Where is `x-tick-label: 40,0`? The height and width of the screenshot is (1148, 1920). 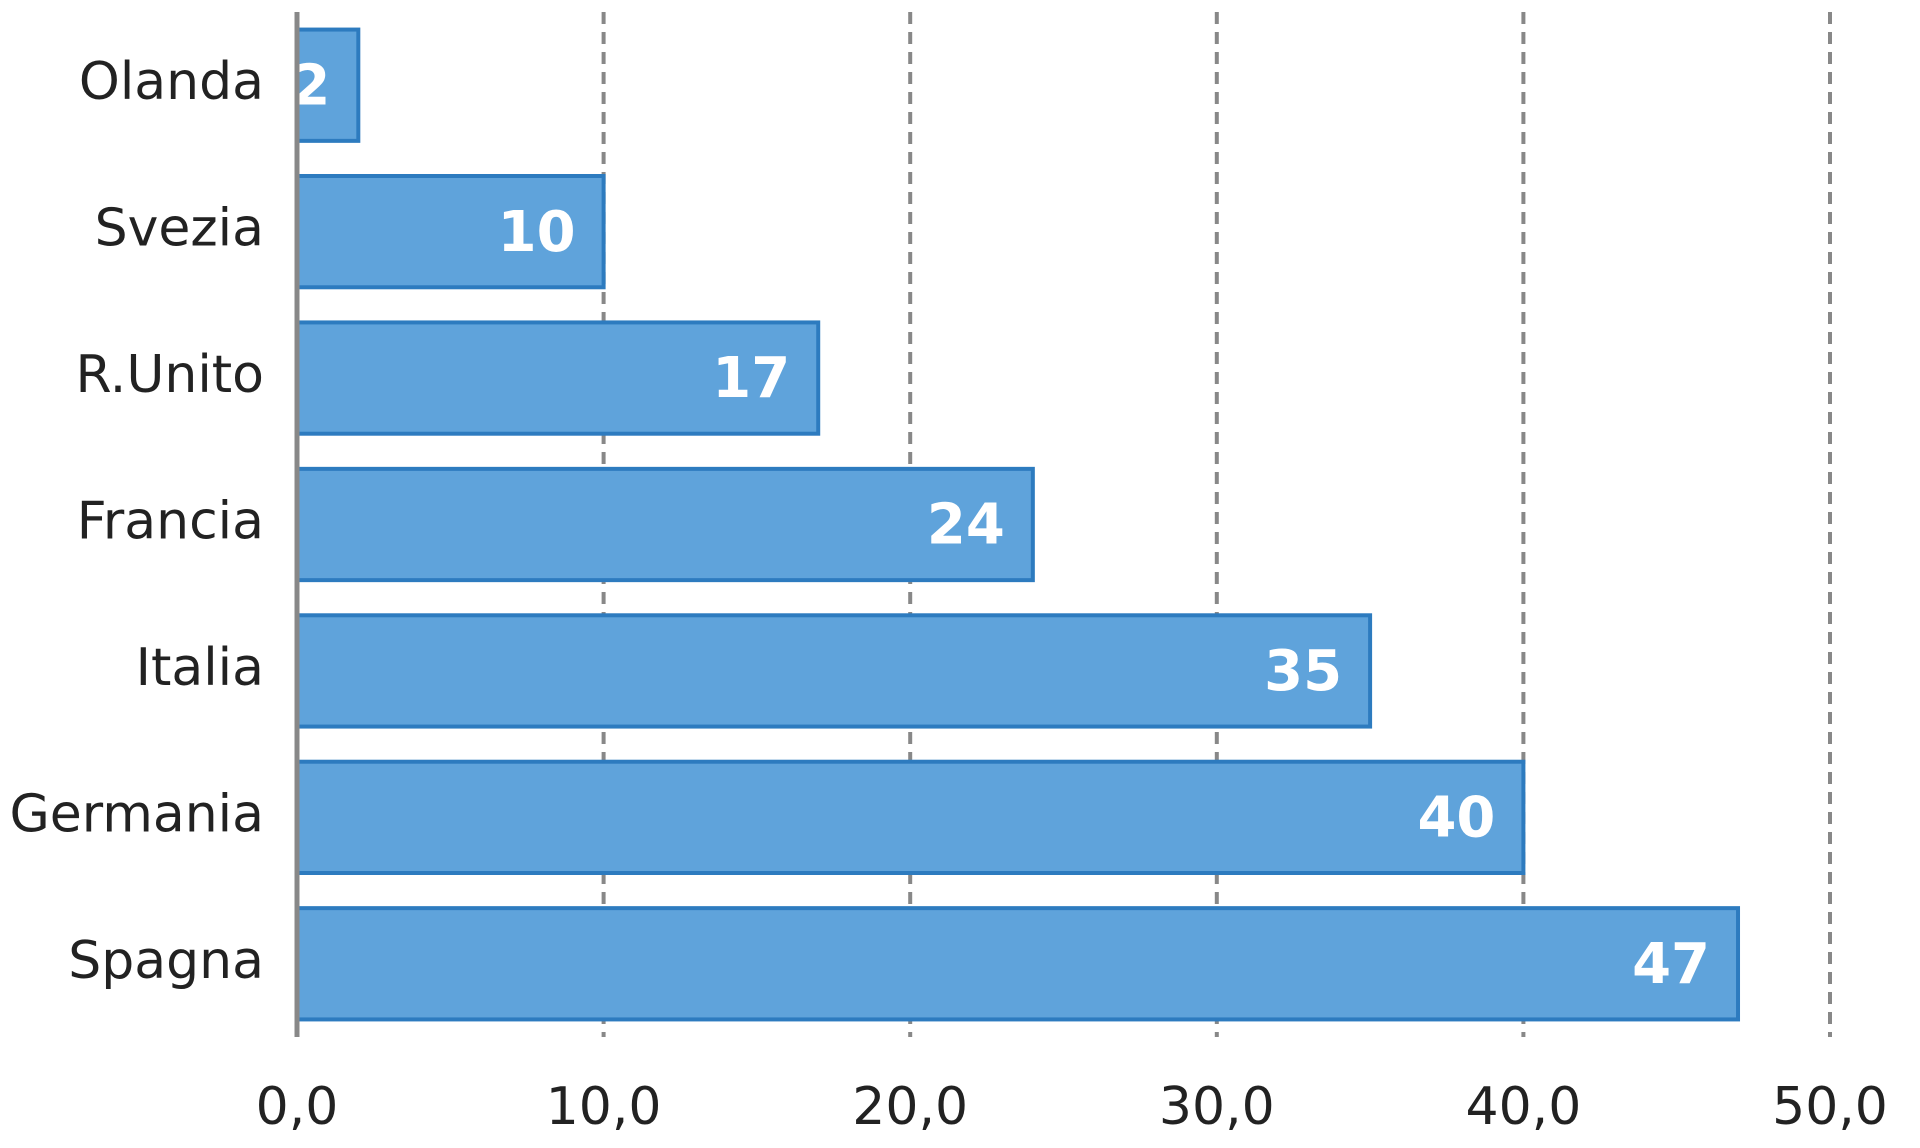
x-tick-label: 40,0 is located at coordinates (1524, 1107).